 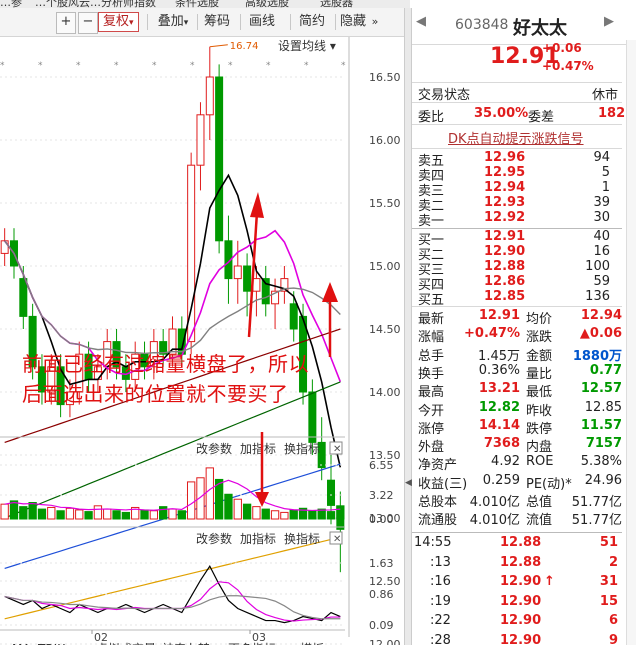 I want to click on vol-params-button: 改参数, so click(x=214, y=448).